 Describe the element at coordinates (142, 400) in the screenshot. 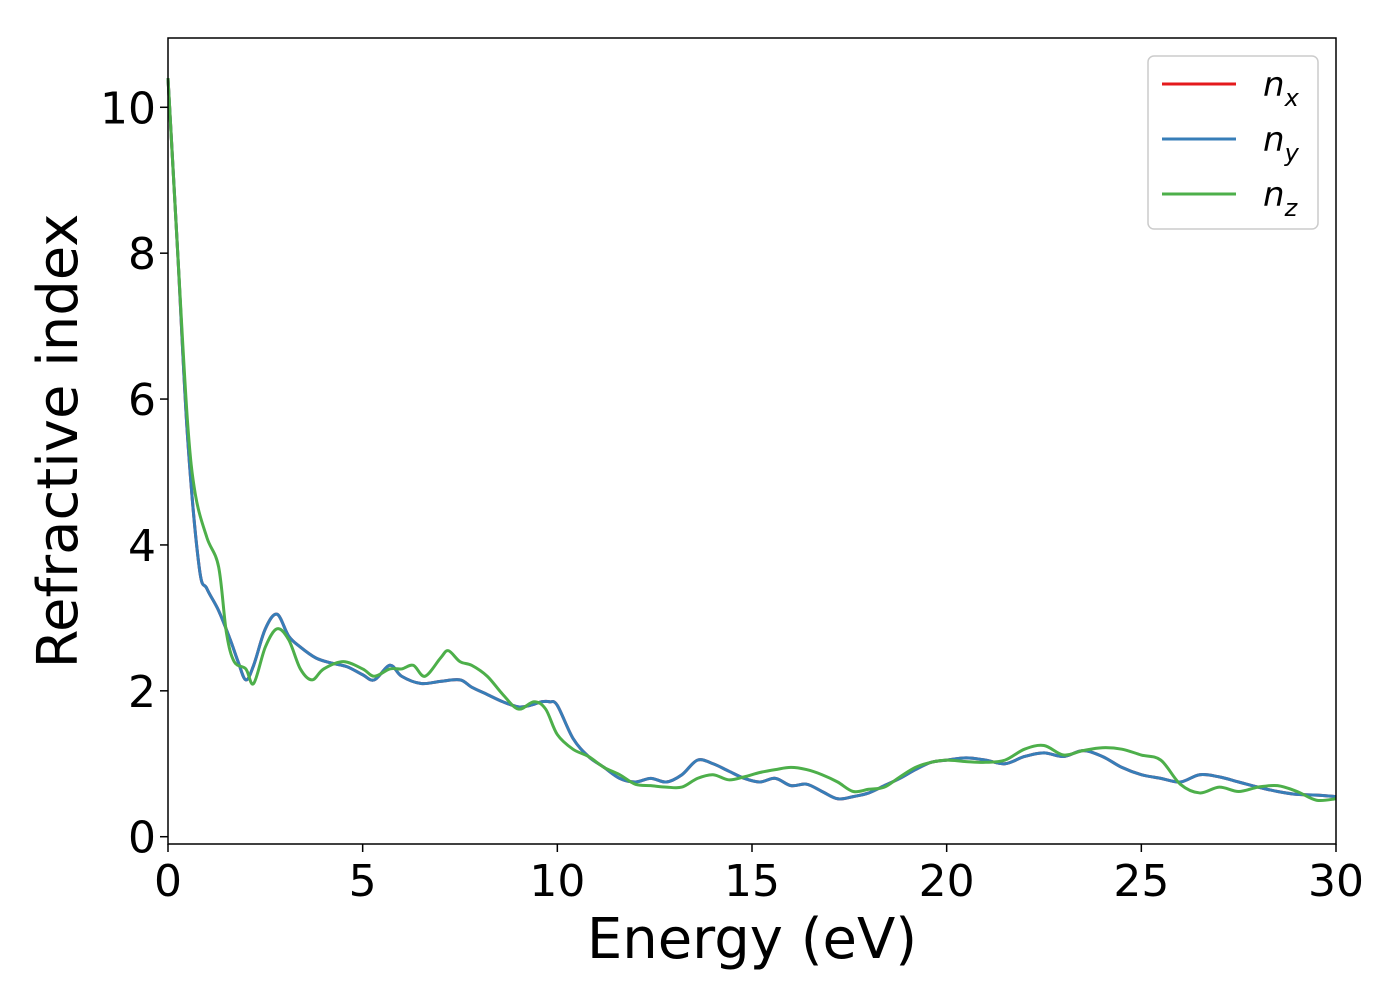

I see `y-tick-label: 6` at that location.